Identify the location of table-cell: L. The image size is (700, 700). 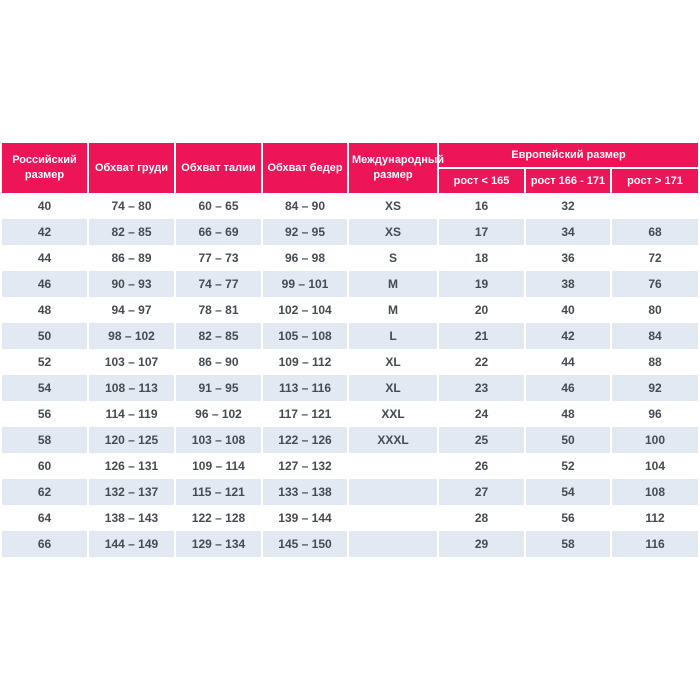
(392, 336).